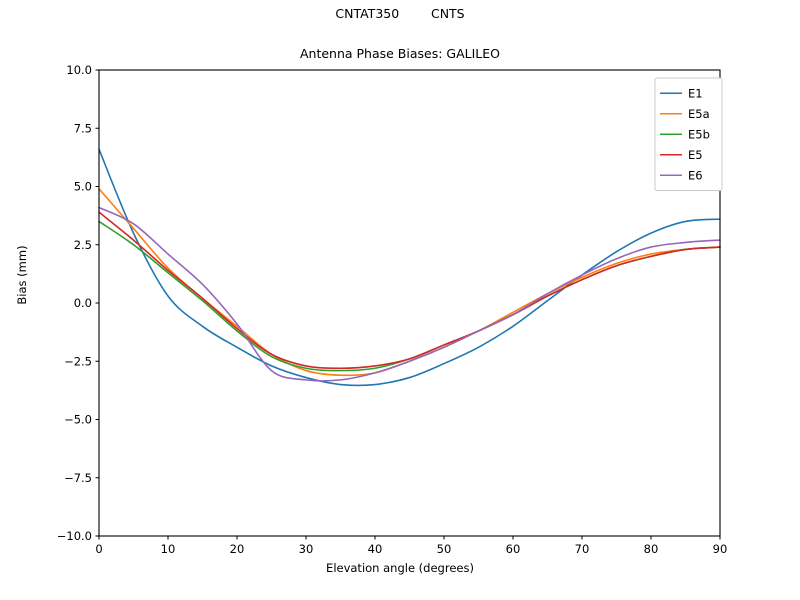 This screenshot has height=600, width=800. I want to click on x-tick-label: 0, so click(98, 549).